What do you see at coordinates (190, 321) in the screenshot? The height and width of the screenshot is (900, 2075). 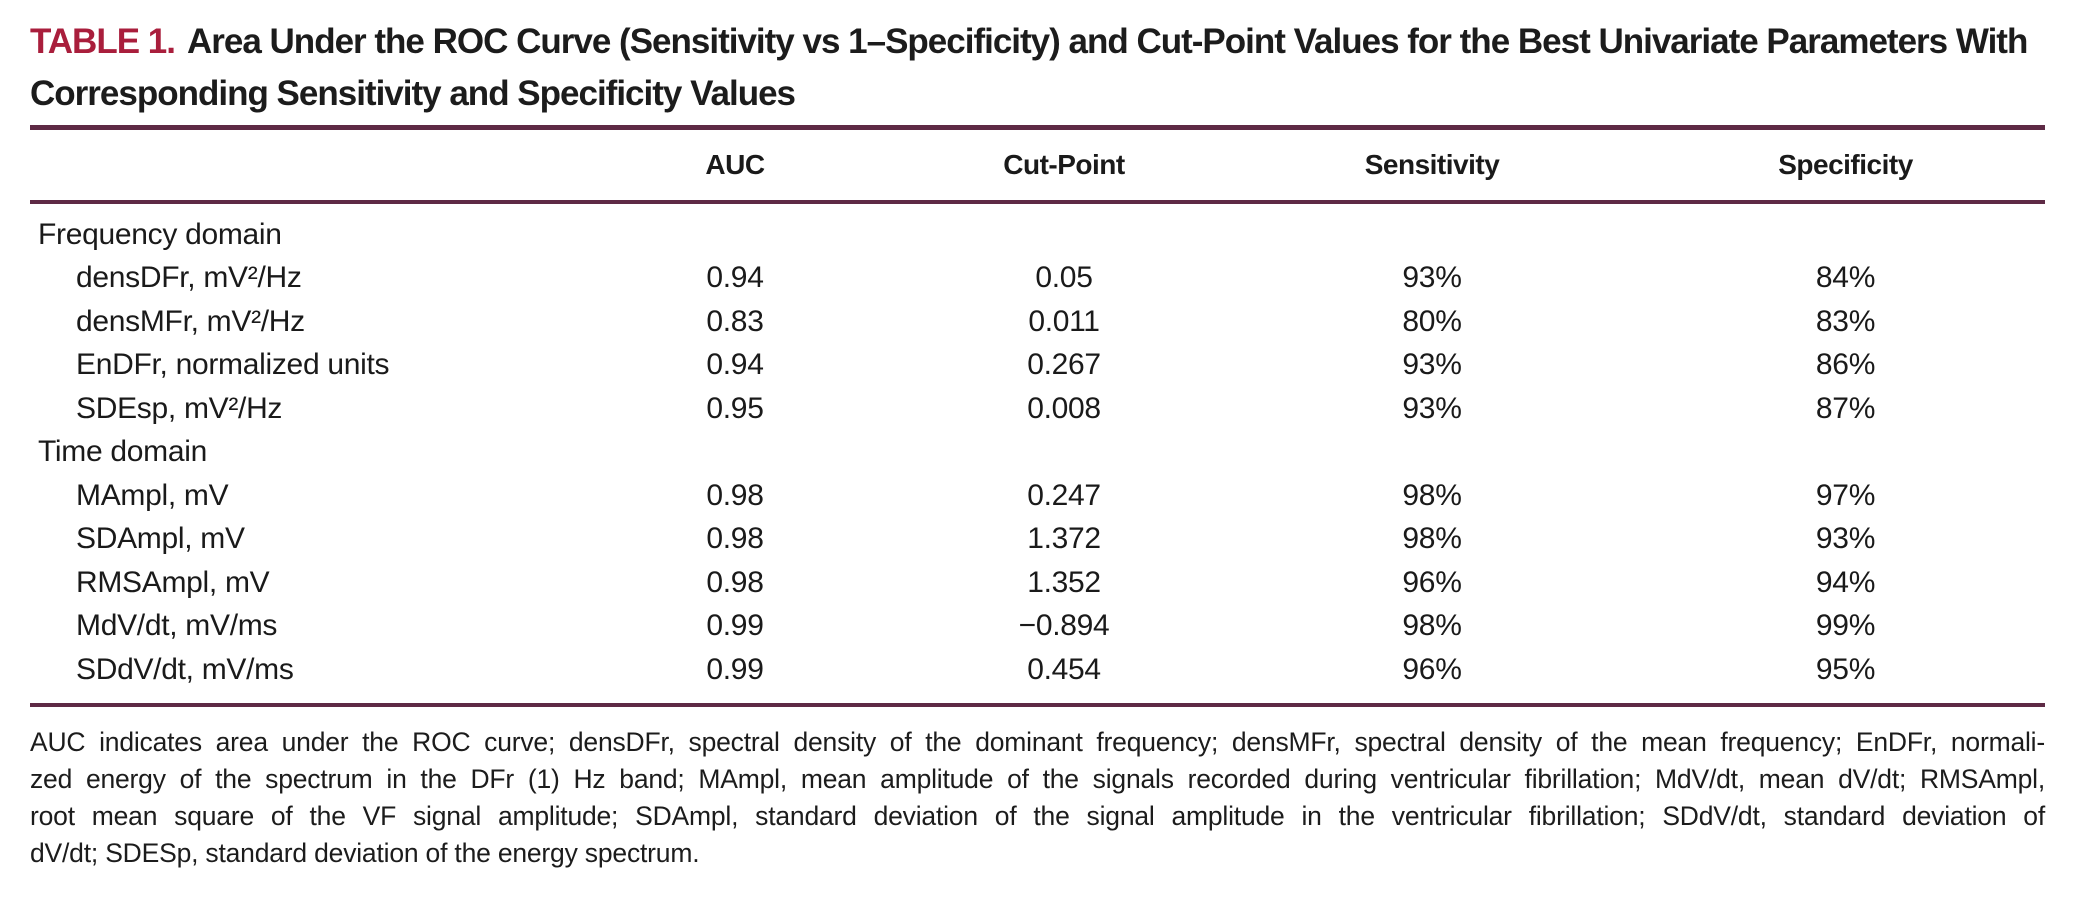 I see `row-label: densMFr, mV²/Hz` at bounding box center [190, 321].